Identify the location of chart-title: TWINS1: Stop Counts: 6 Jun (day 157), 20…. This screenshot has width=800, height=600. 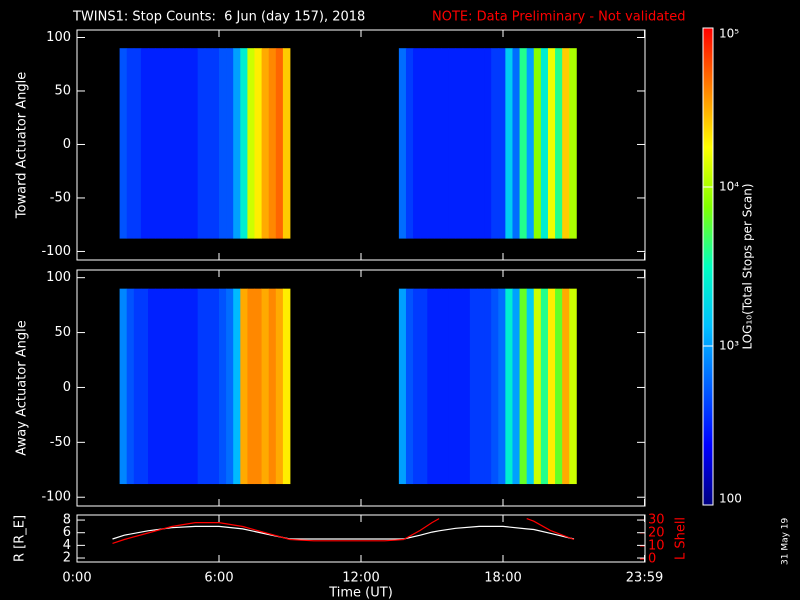
(218, 17).